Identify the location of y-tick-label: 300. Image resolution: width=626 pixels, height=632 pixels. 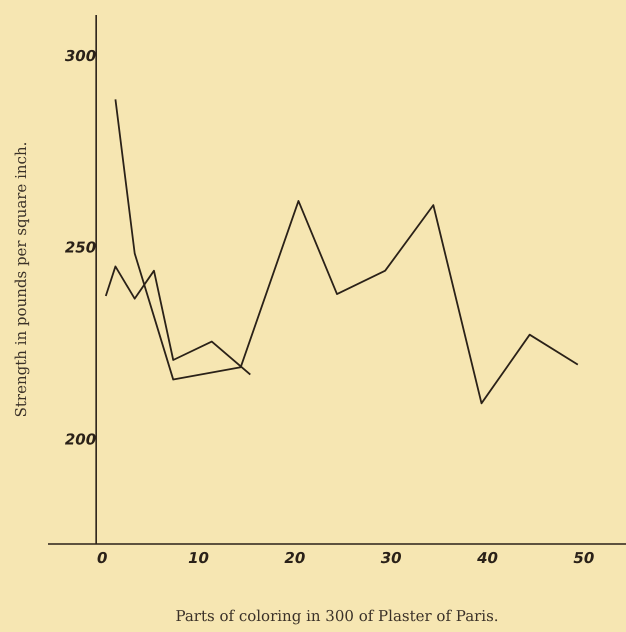
(80, 56).